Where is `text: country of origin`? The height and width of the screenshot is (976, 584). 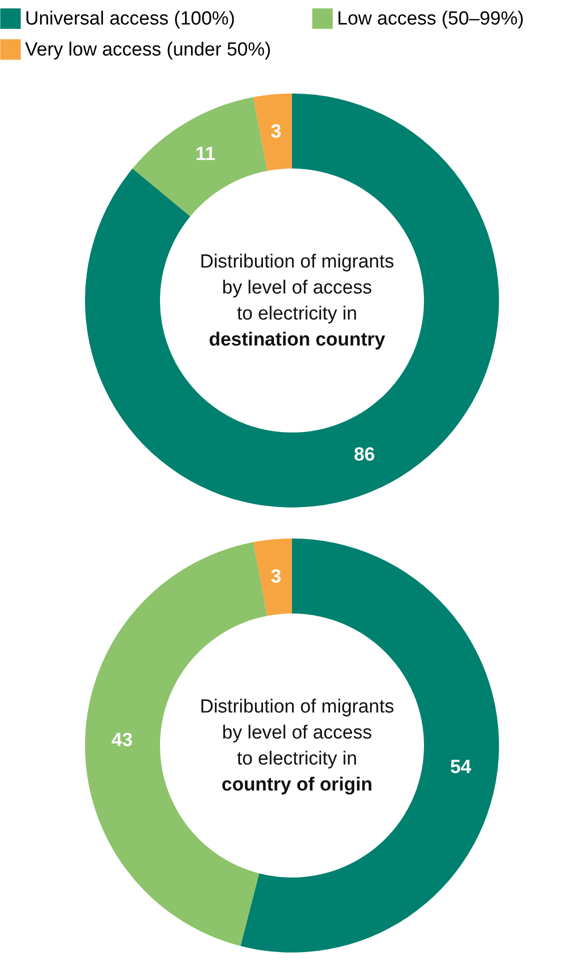 text: country of origin is located at coordinates (297, 785).